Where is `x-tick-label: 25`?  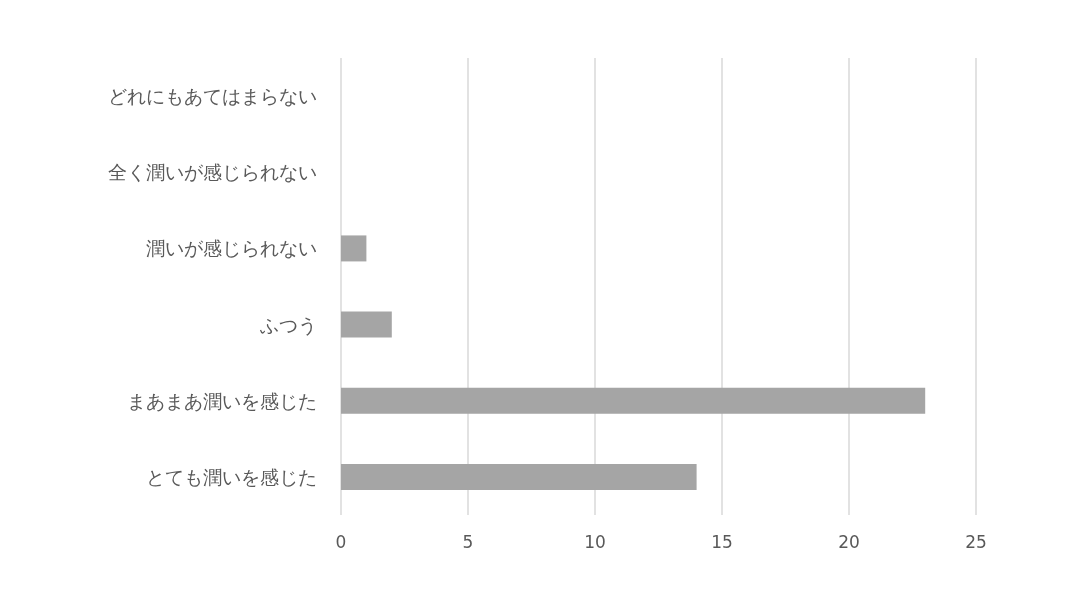
x-tick-label: 25 is located at coordinates (976, 541).